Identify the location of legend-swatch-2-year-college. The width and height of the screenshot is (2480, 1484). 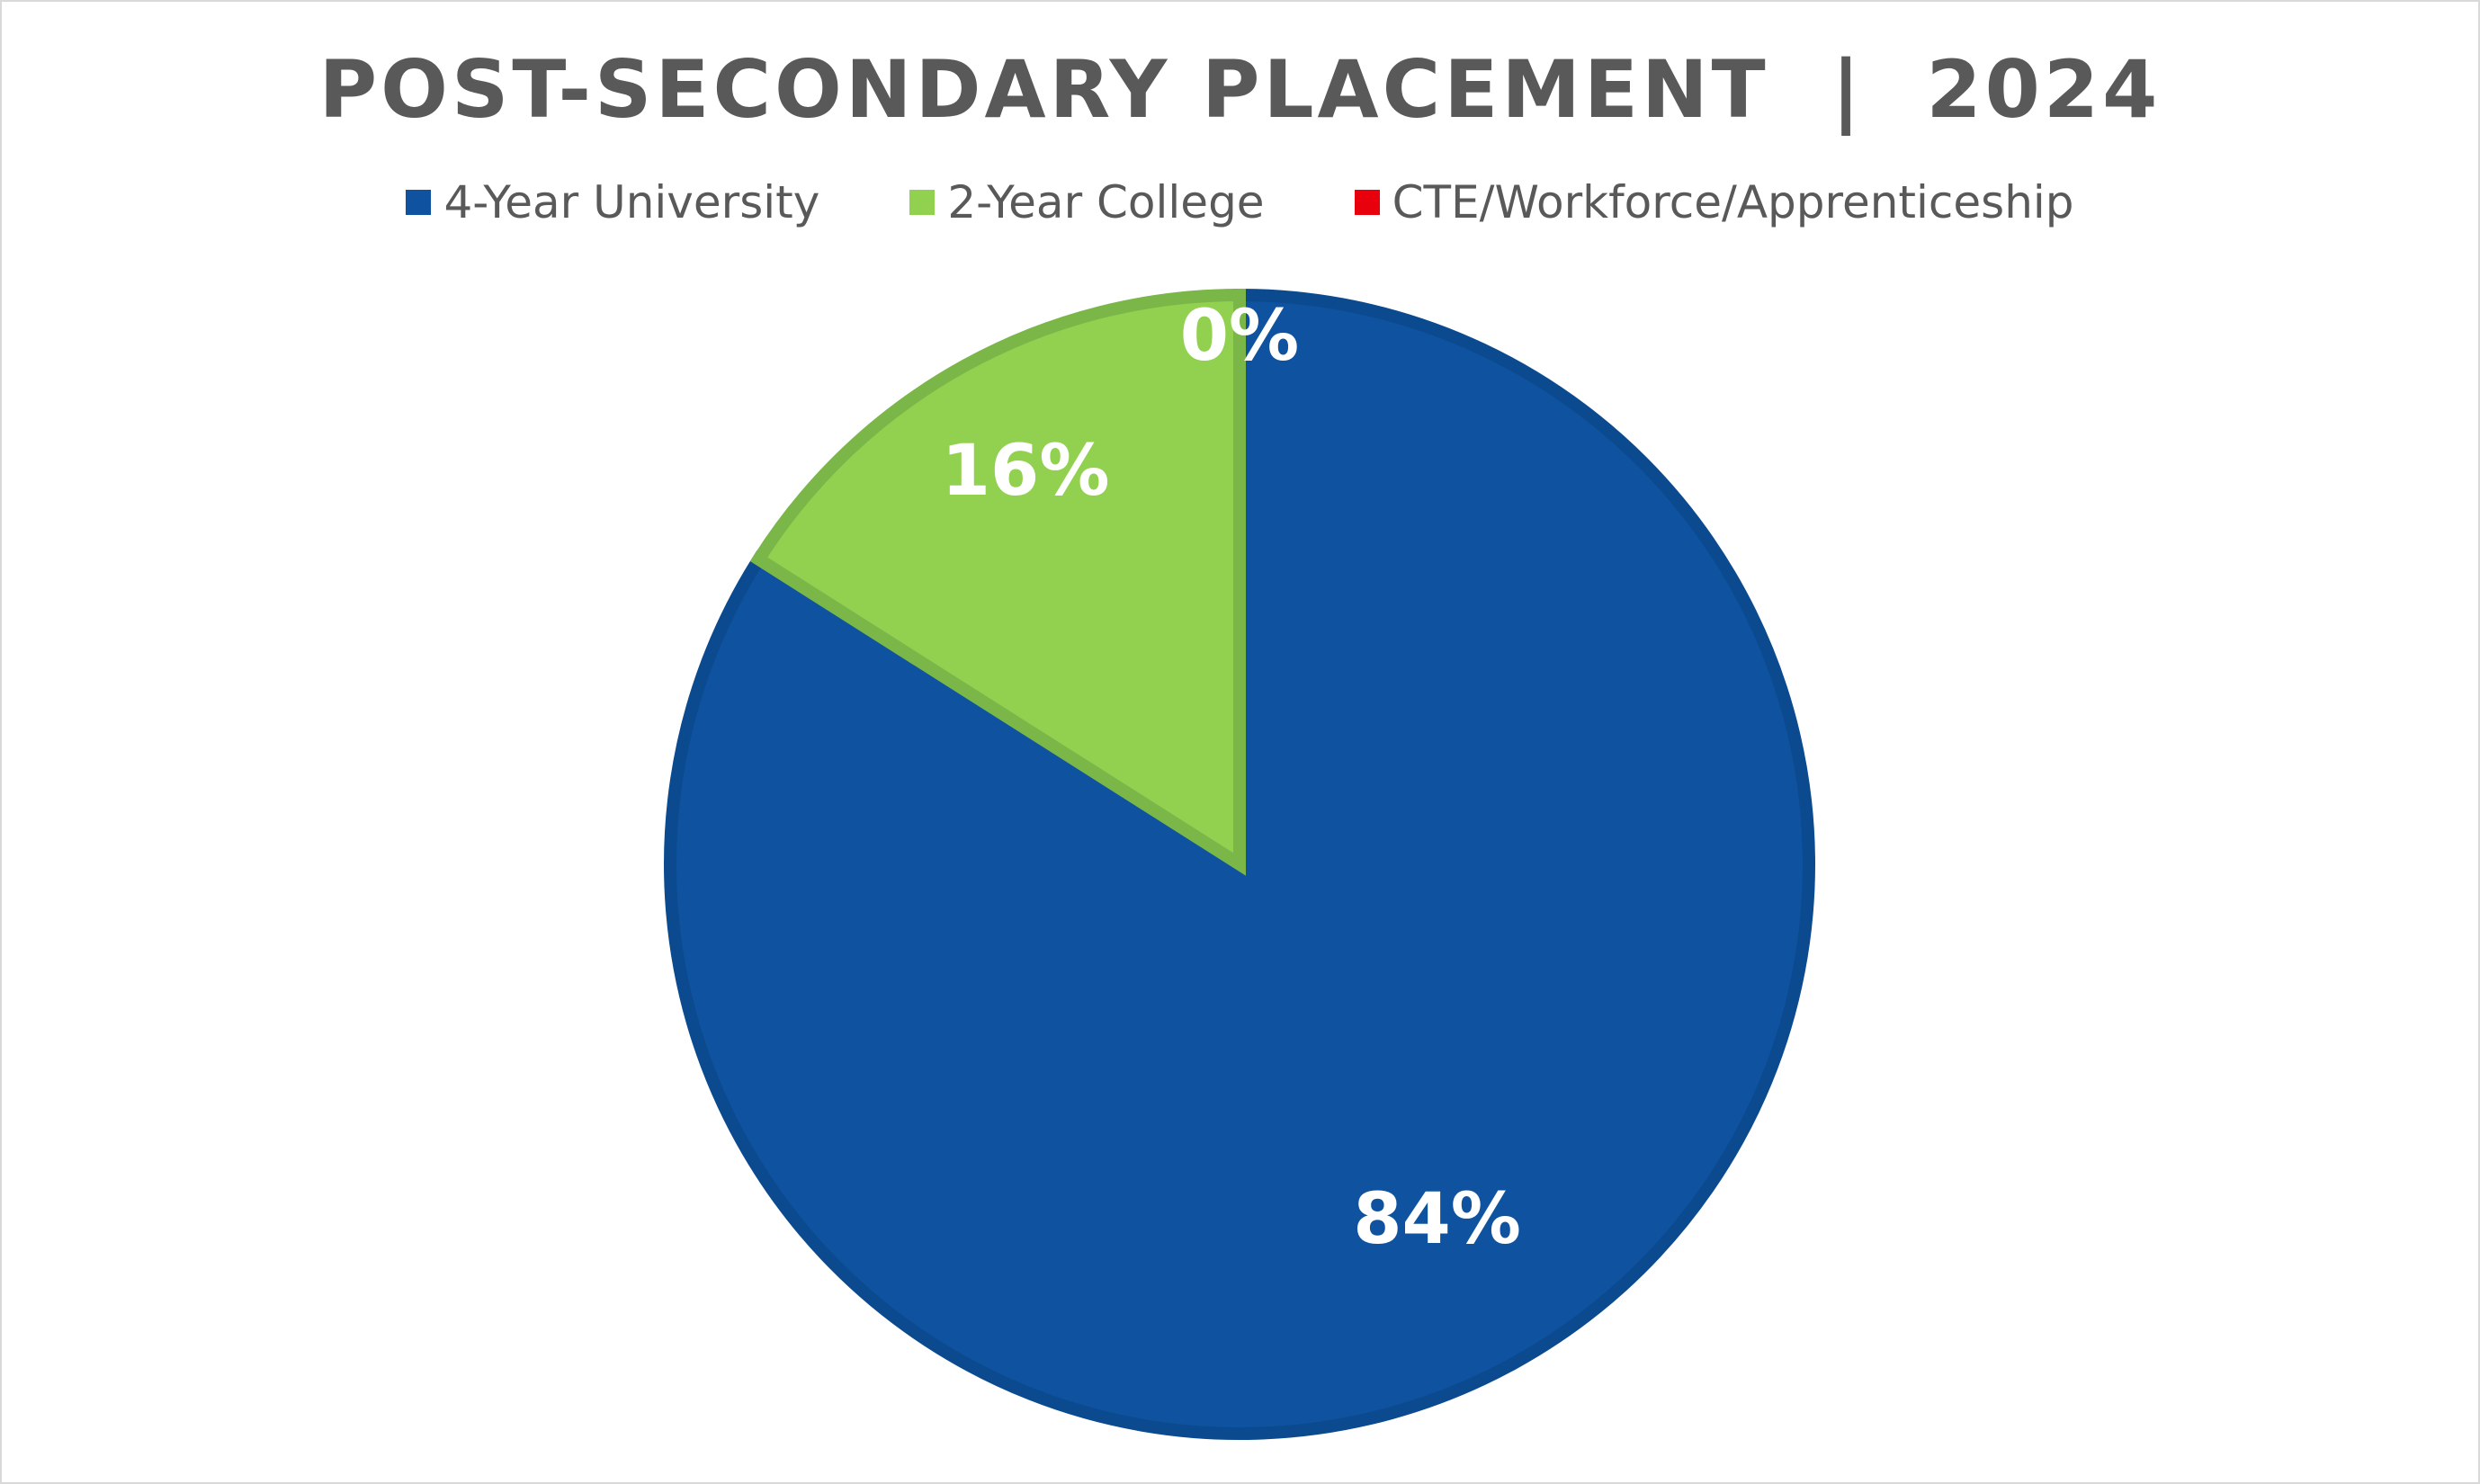
(922, 202).